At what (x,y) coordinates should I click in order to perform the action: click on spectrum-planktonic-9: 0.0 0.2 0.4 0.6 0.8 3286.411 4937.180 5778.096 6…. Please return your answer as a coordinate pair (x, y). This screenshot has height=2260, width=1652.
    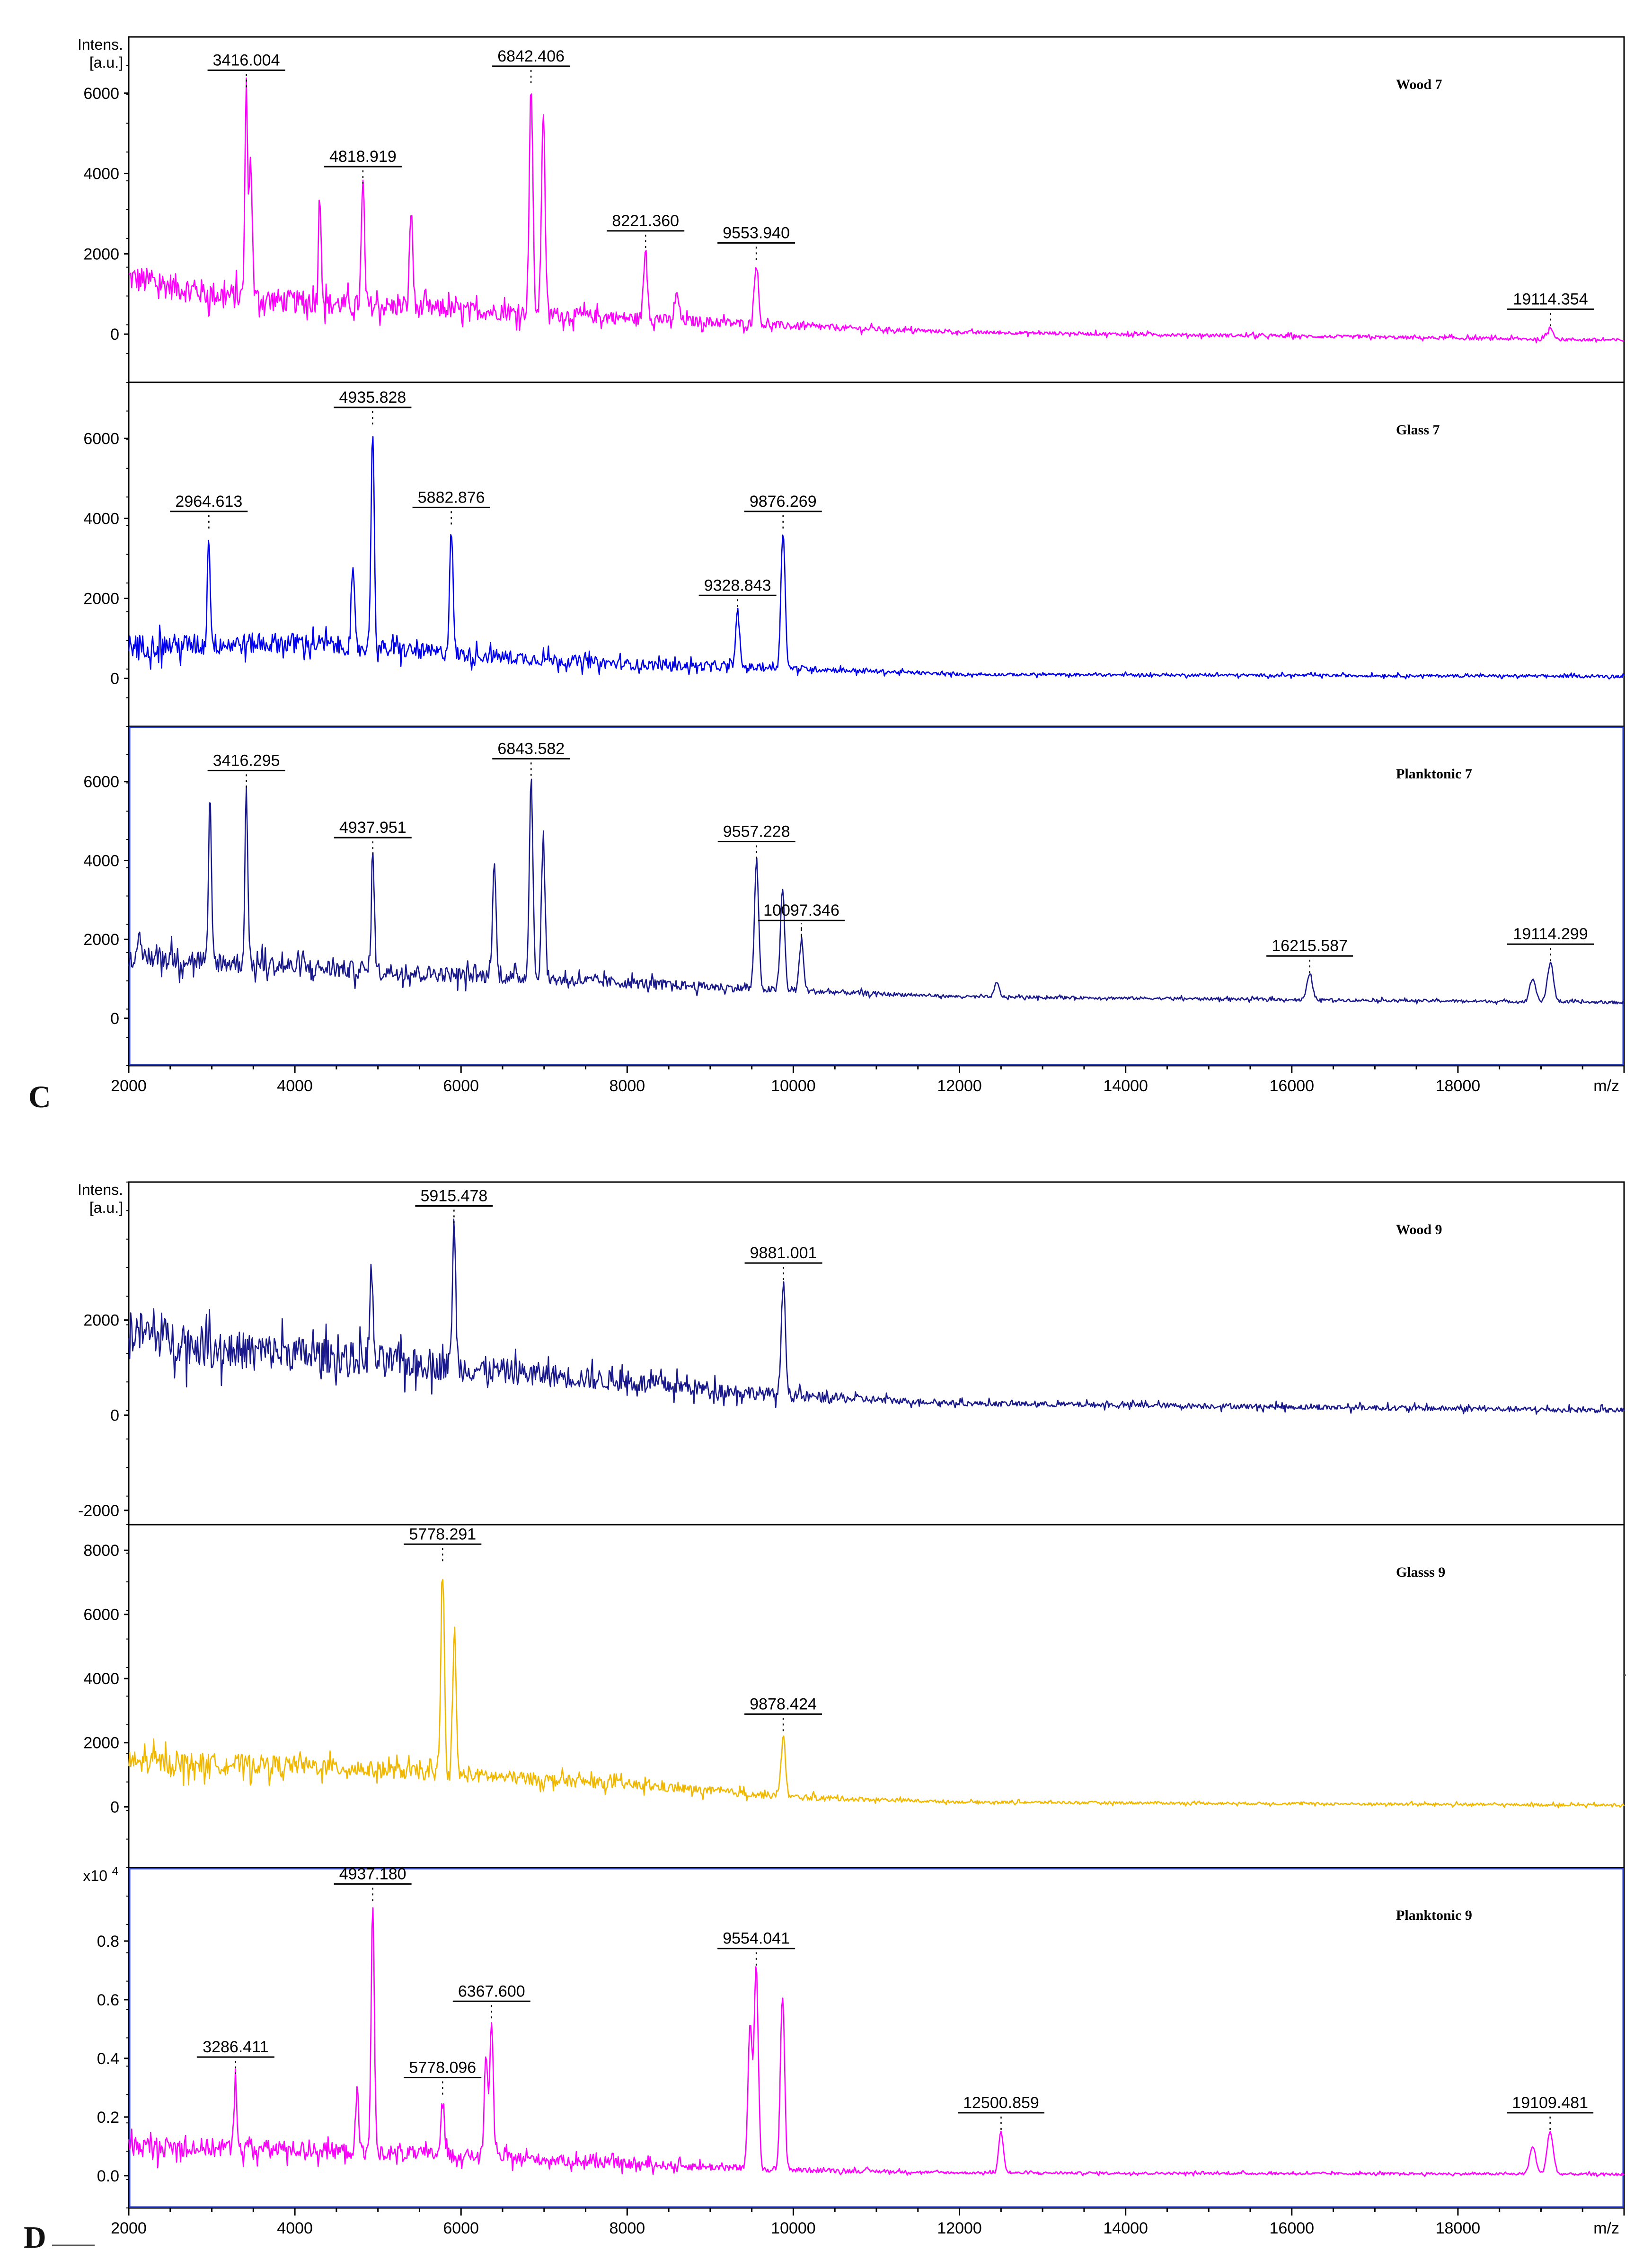
    Looking at the image, I should click on (861, 2036).